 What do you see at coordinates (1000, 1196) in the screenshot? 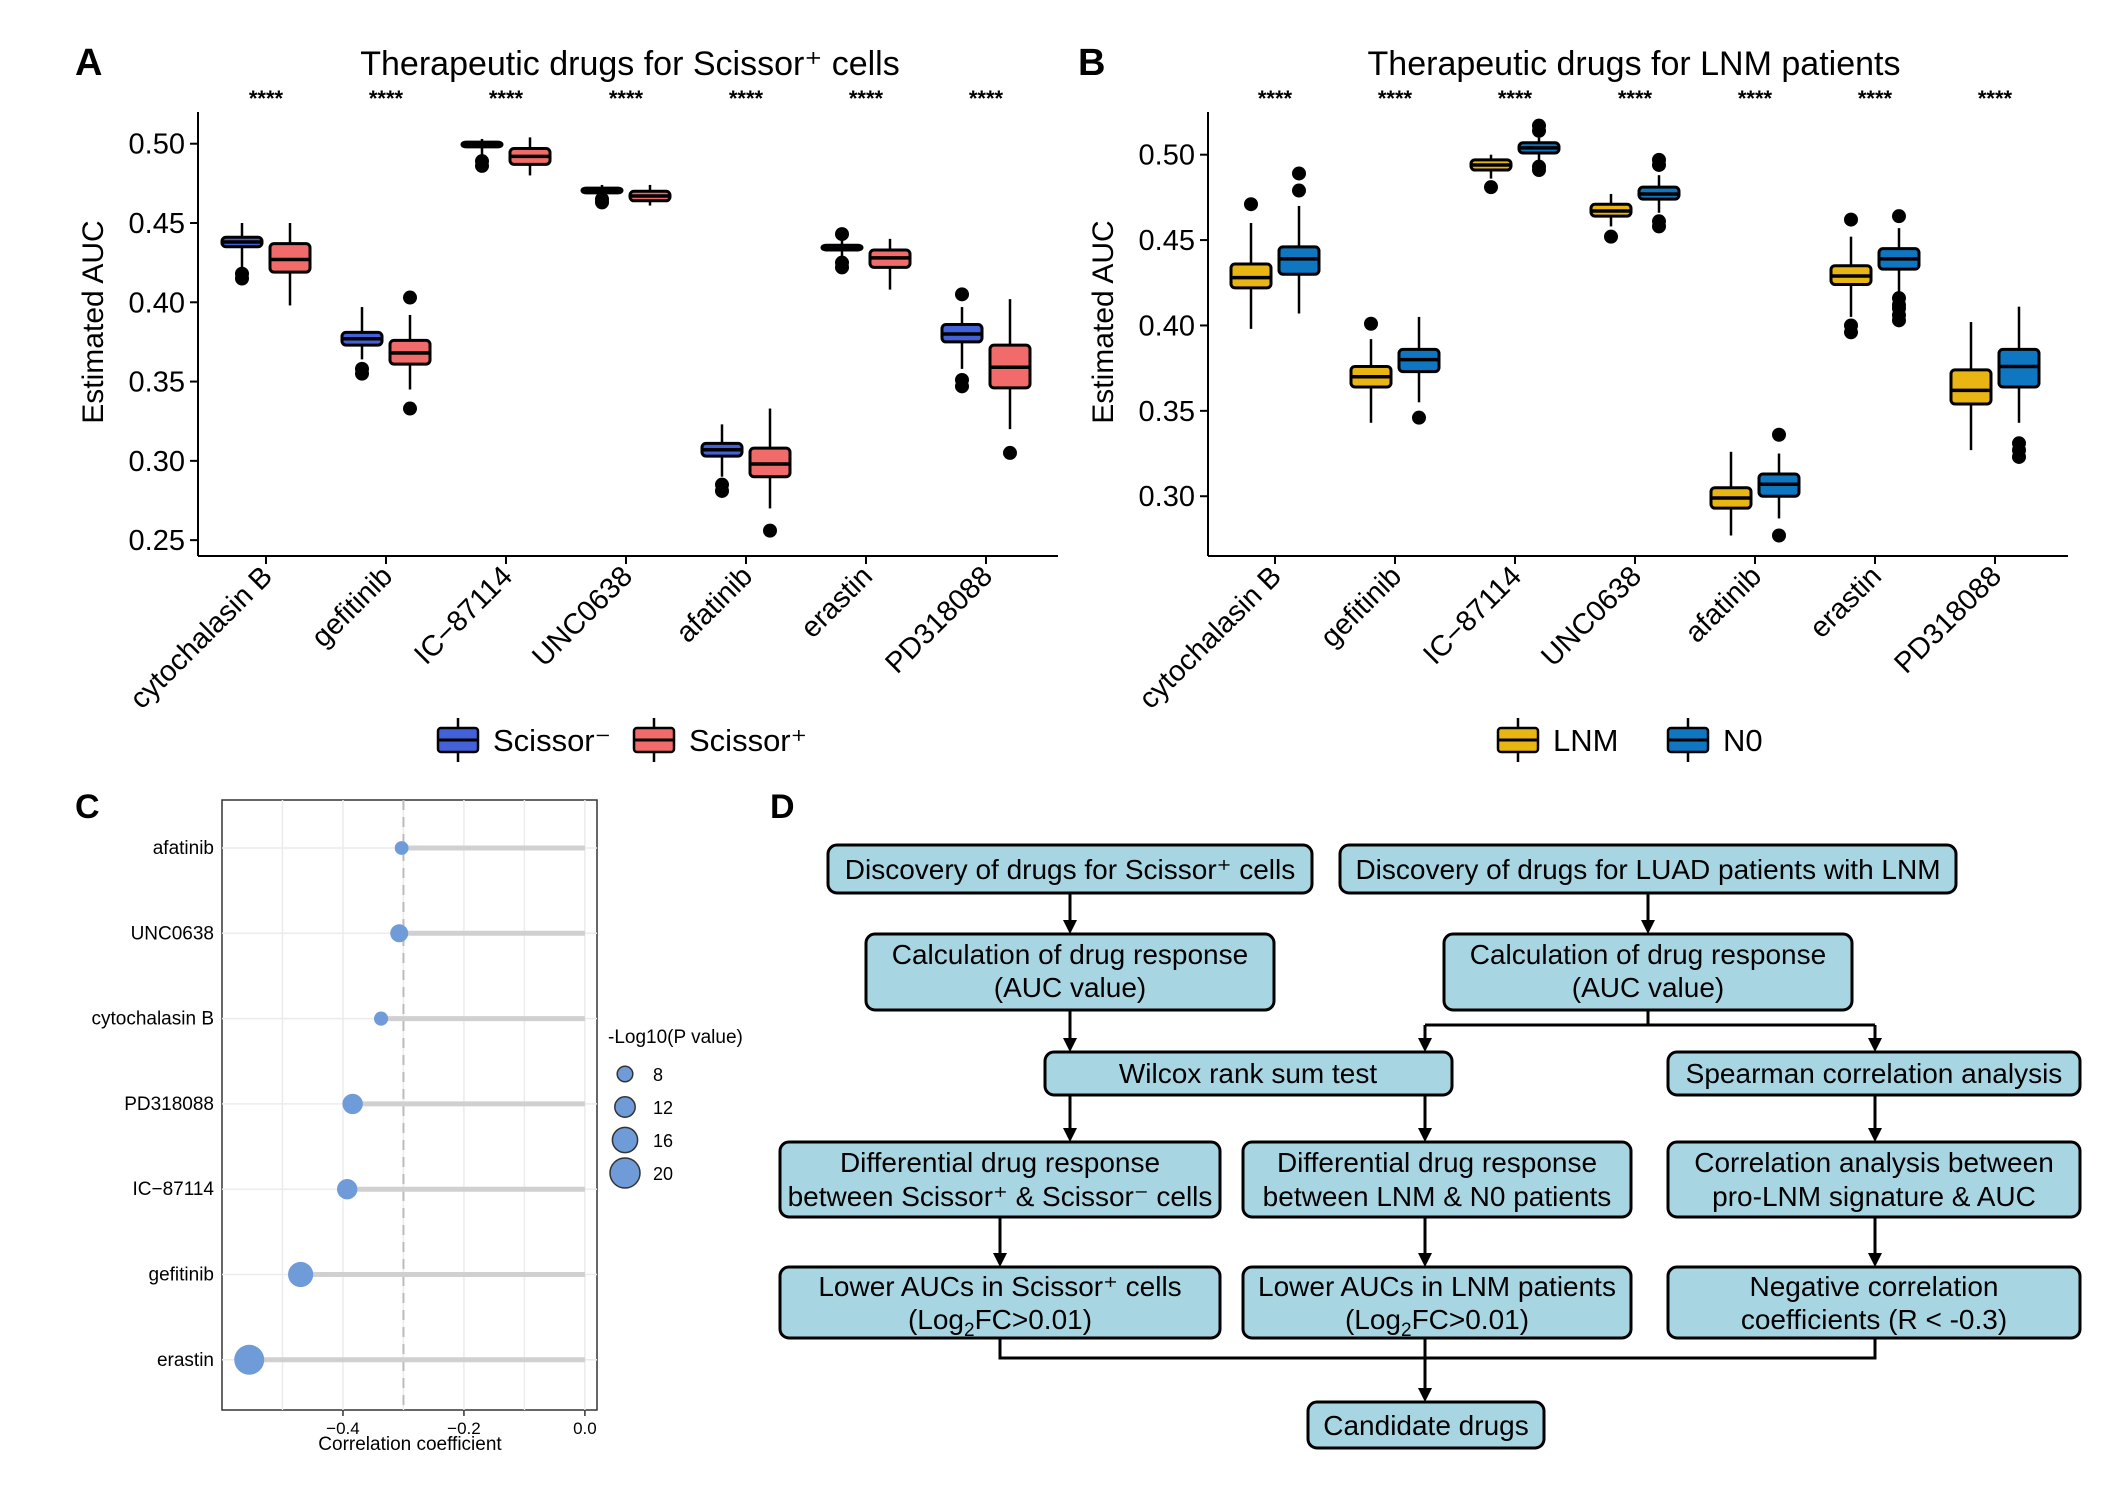
I see `flow-node-text: between Scissor⁺ & Scissor⁻ cells` at bounding box center [1000, 1196].